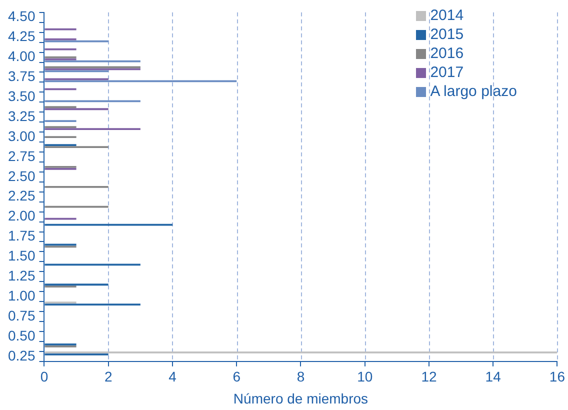 Image resolution: width=568 pixels, height=410 pixels. What do you see at coordinates (22, 76) in the screenshot?
I see `y-tick-label: 3.75` at bounding box center [22, 76].